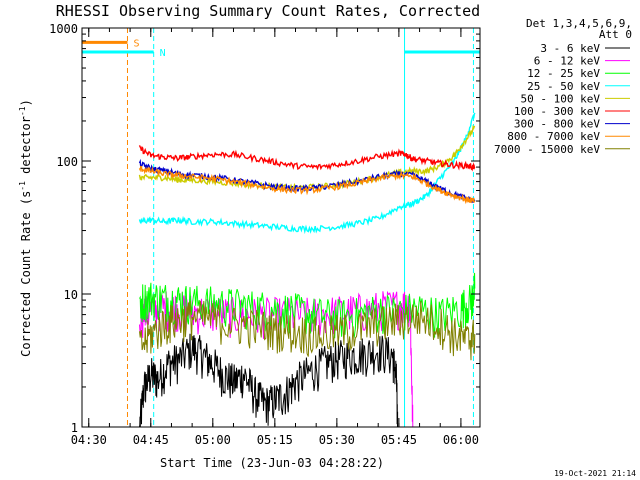  Describe the element at coordinates (399, 440) in the screenshot. I see `x-tick-label: 05:45` at that location.